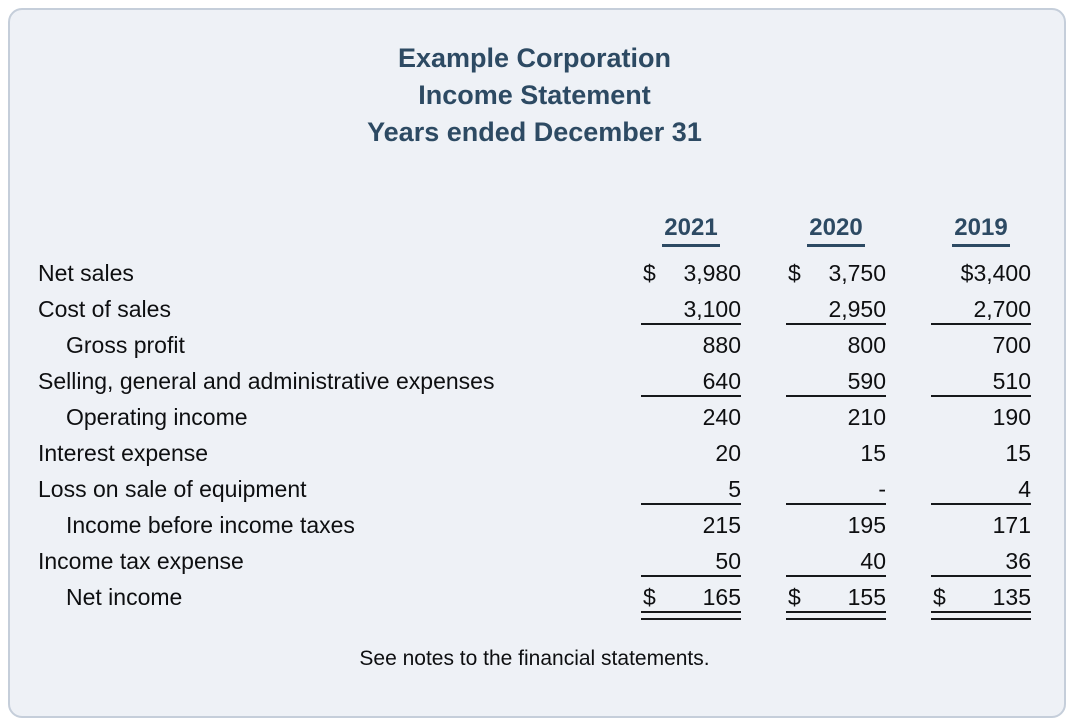 Image resolution: width=1074 pixels, height=726 pixels. I want to click on year-label: 2019, so click(981, 230).